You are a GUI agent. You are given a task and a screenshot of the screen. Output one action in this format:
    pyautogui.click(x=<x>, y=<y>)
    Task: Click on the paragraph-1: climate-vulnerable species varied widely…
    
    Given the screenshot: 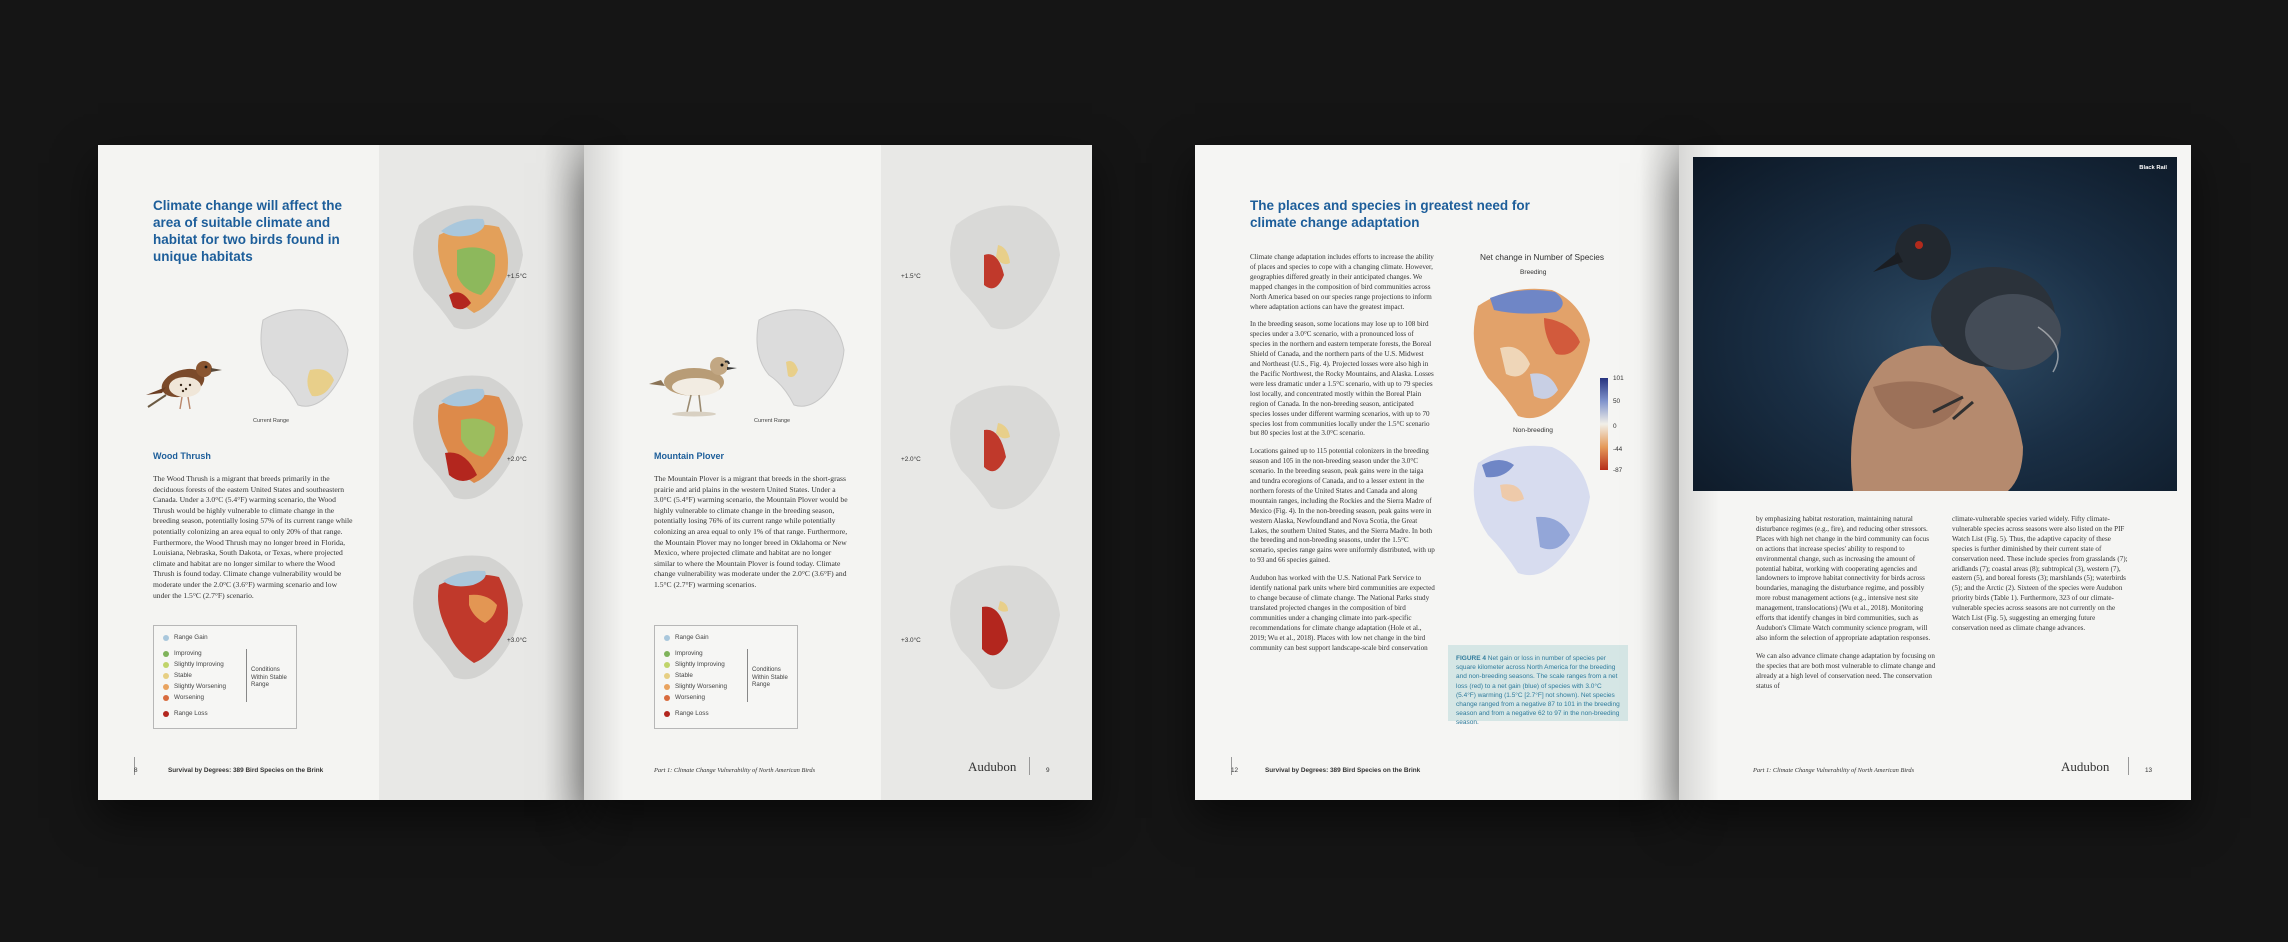 What is the action you would take?
    pyautogui.click(x=2040, y=573)
    